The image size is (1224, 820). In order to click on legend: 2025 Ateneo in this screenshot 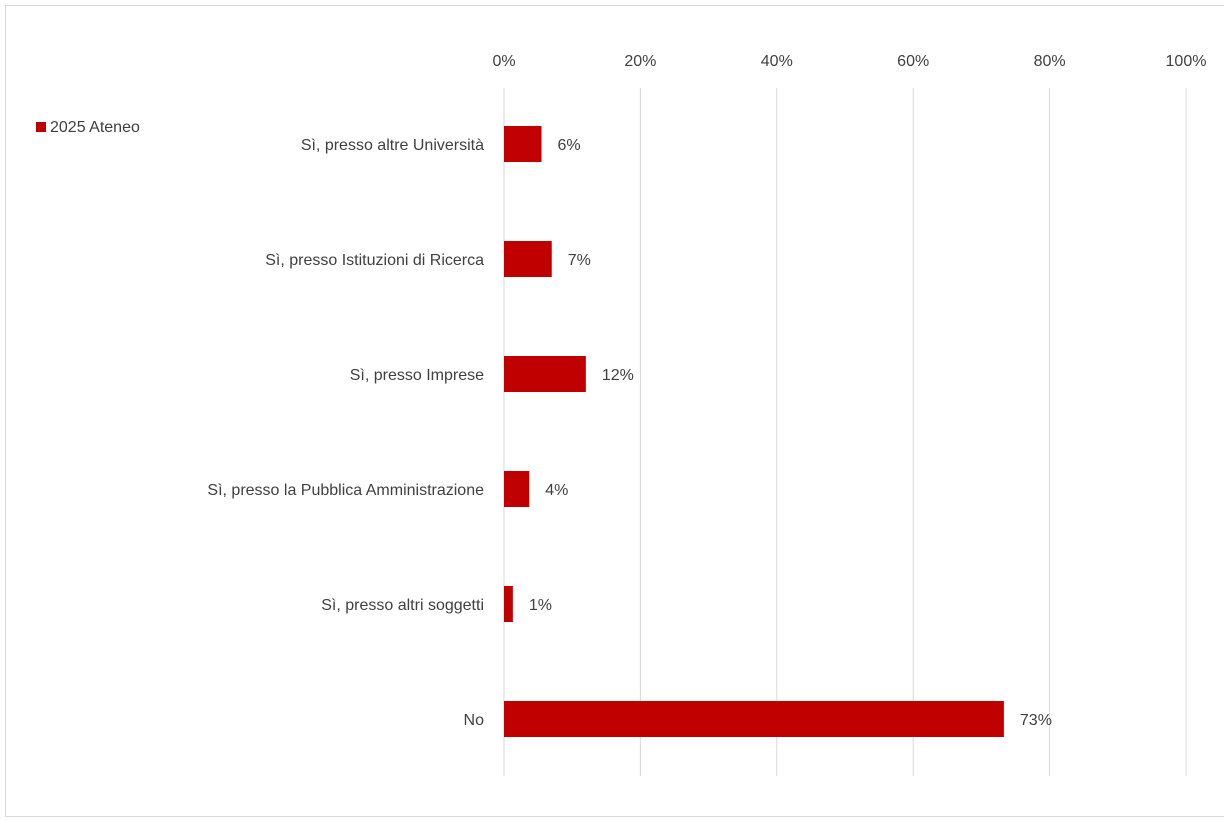, I will do `click(88, 127)`.